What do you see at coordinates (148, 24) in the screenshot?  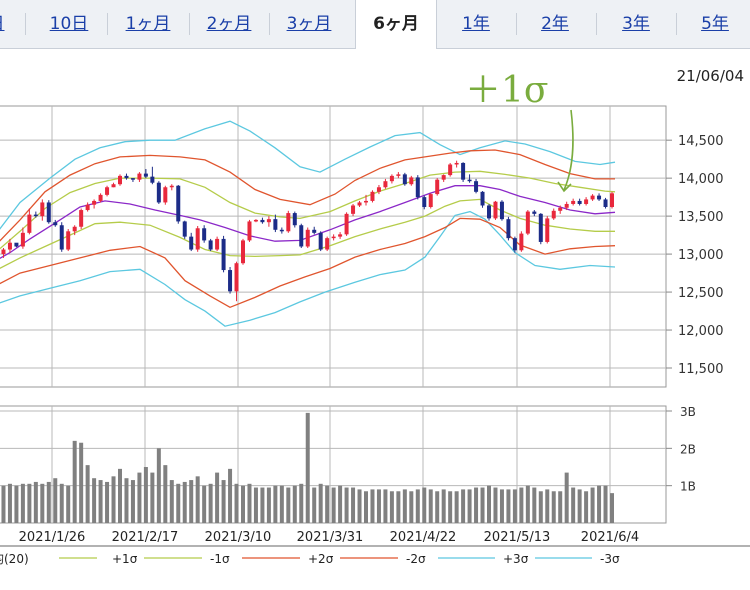 I see `tab-2: 1ヶ月` at bounding box center [148, 24].